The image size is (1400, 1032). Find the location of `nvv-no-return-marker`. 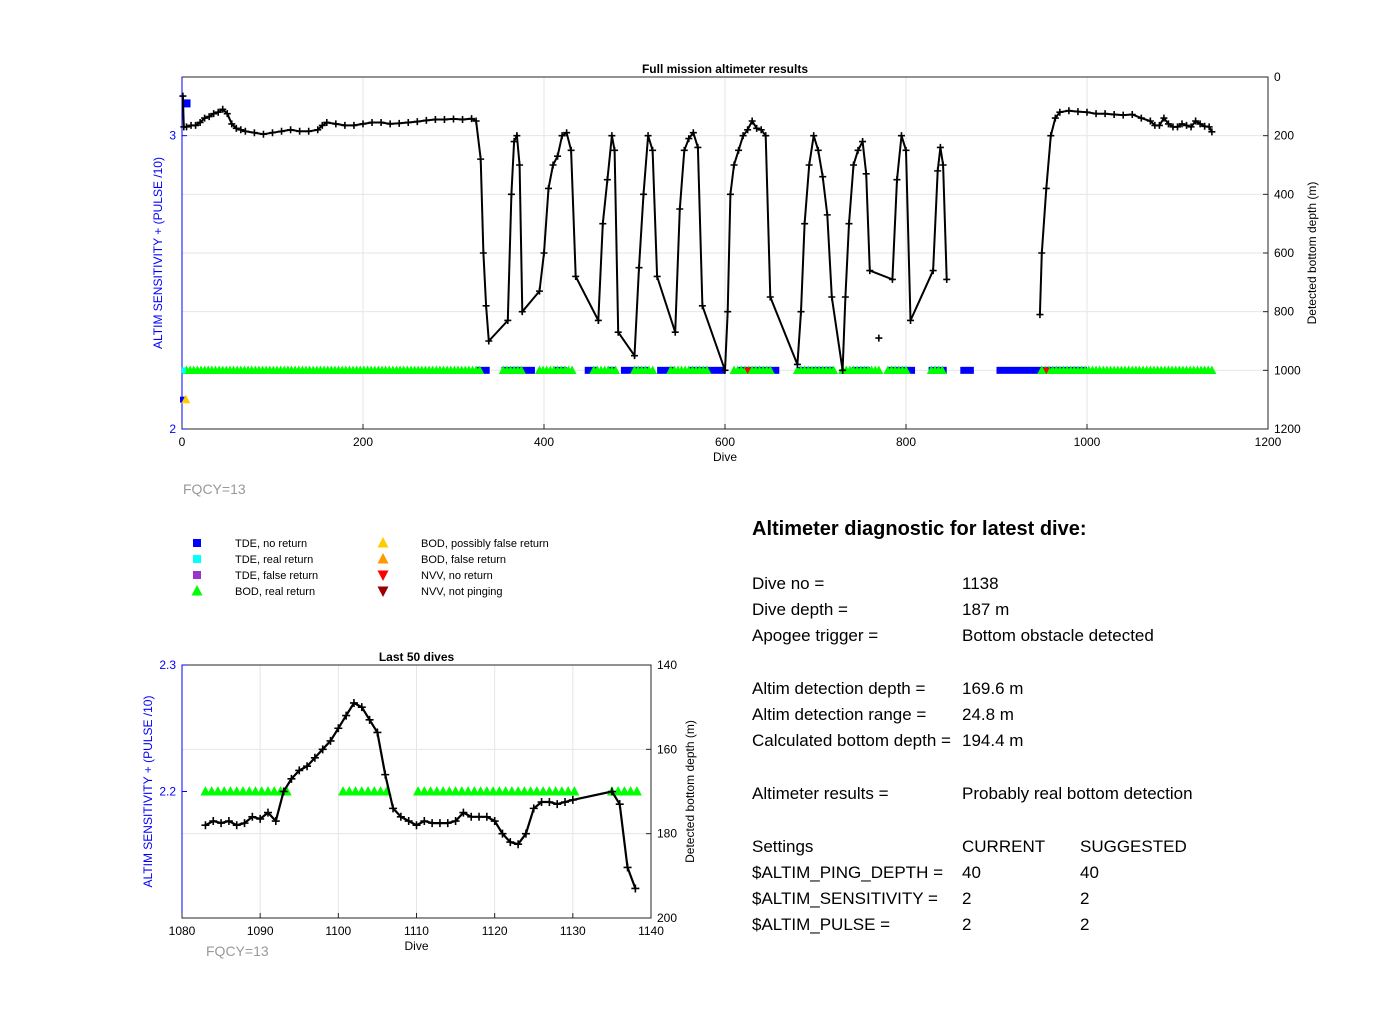

nvv-no-return-marker is located at coordinates (748, 371).